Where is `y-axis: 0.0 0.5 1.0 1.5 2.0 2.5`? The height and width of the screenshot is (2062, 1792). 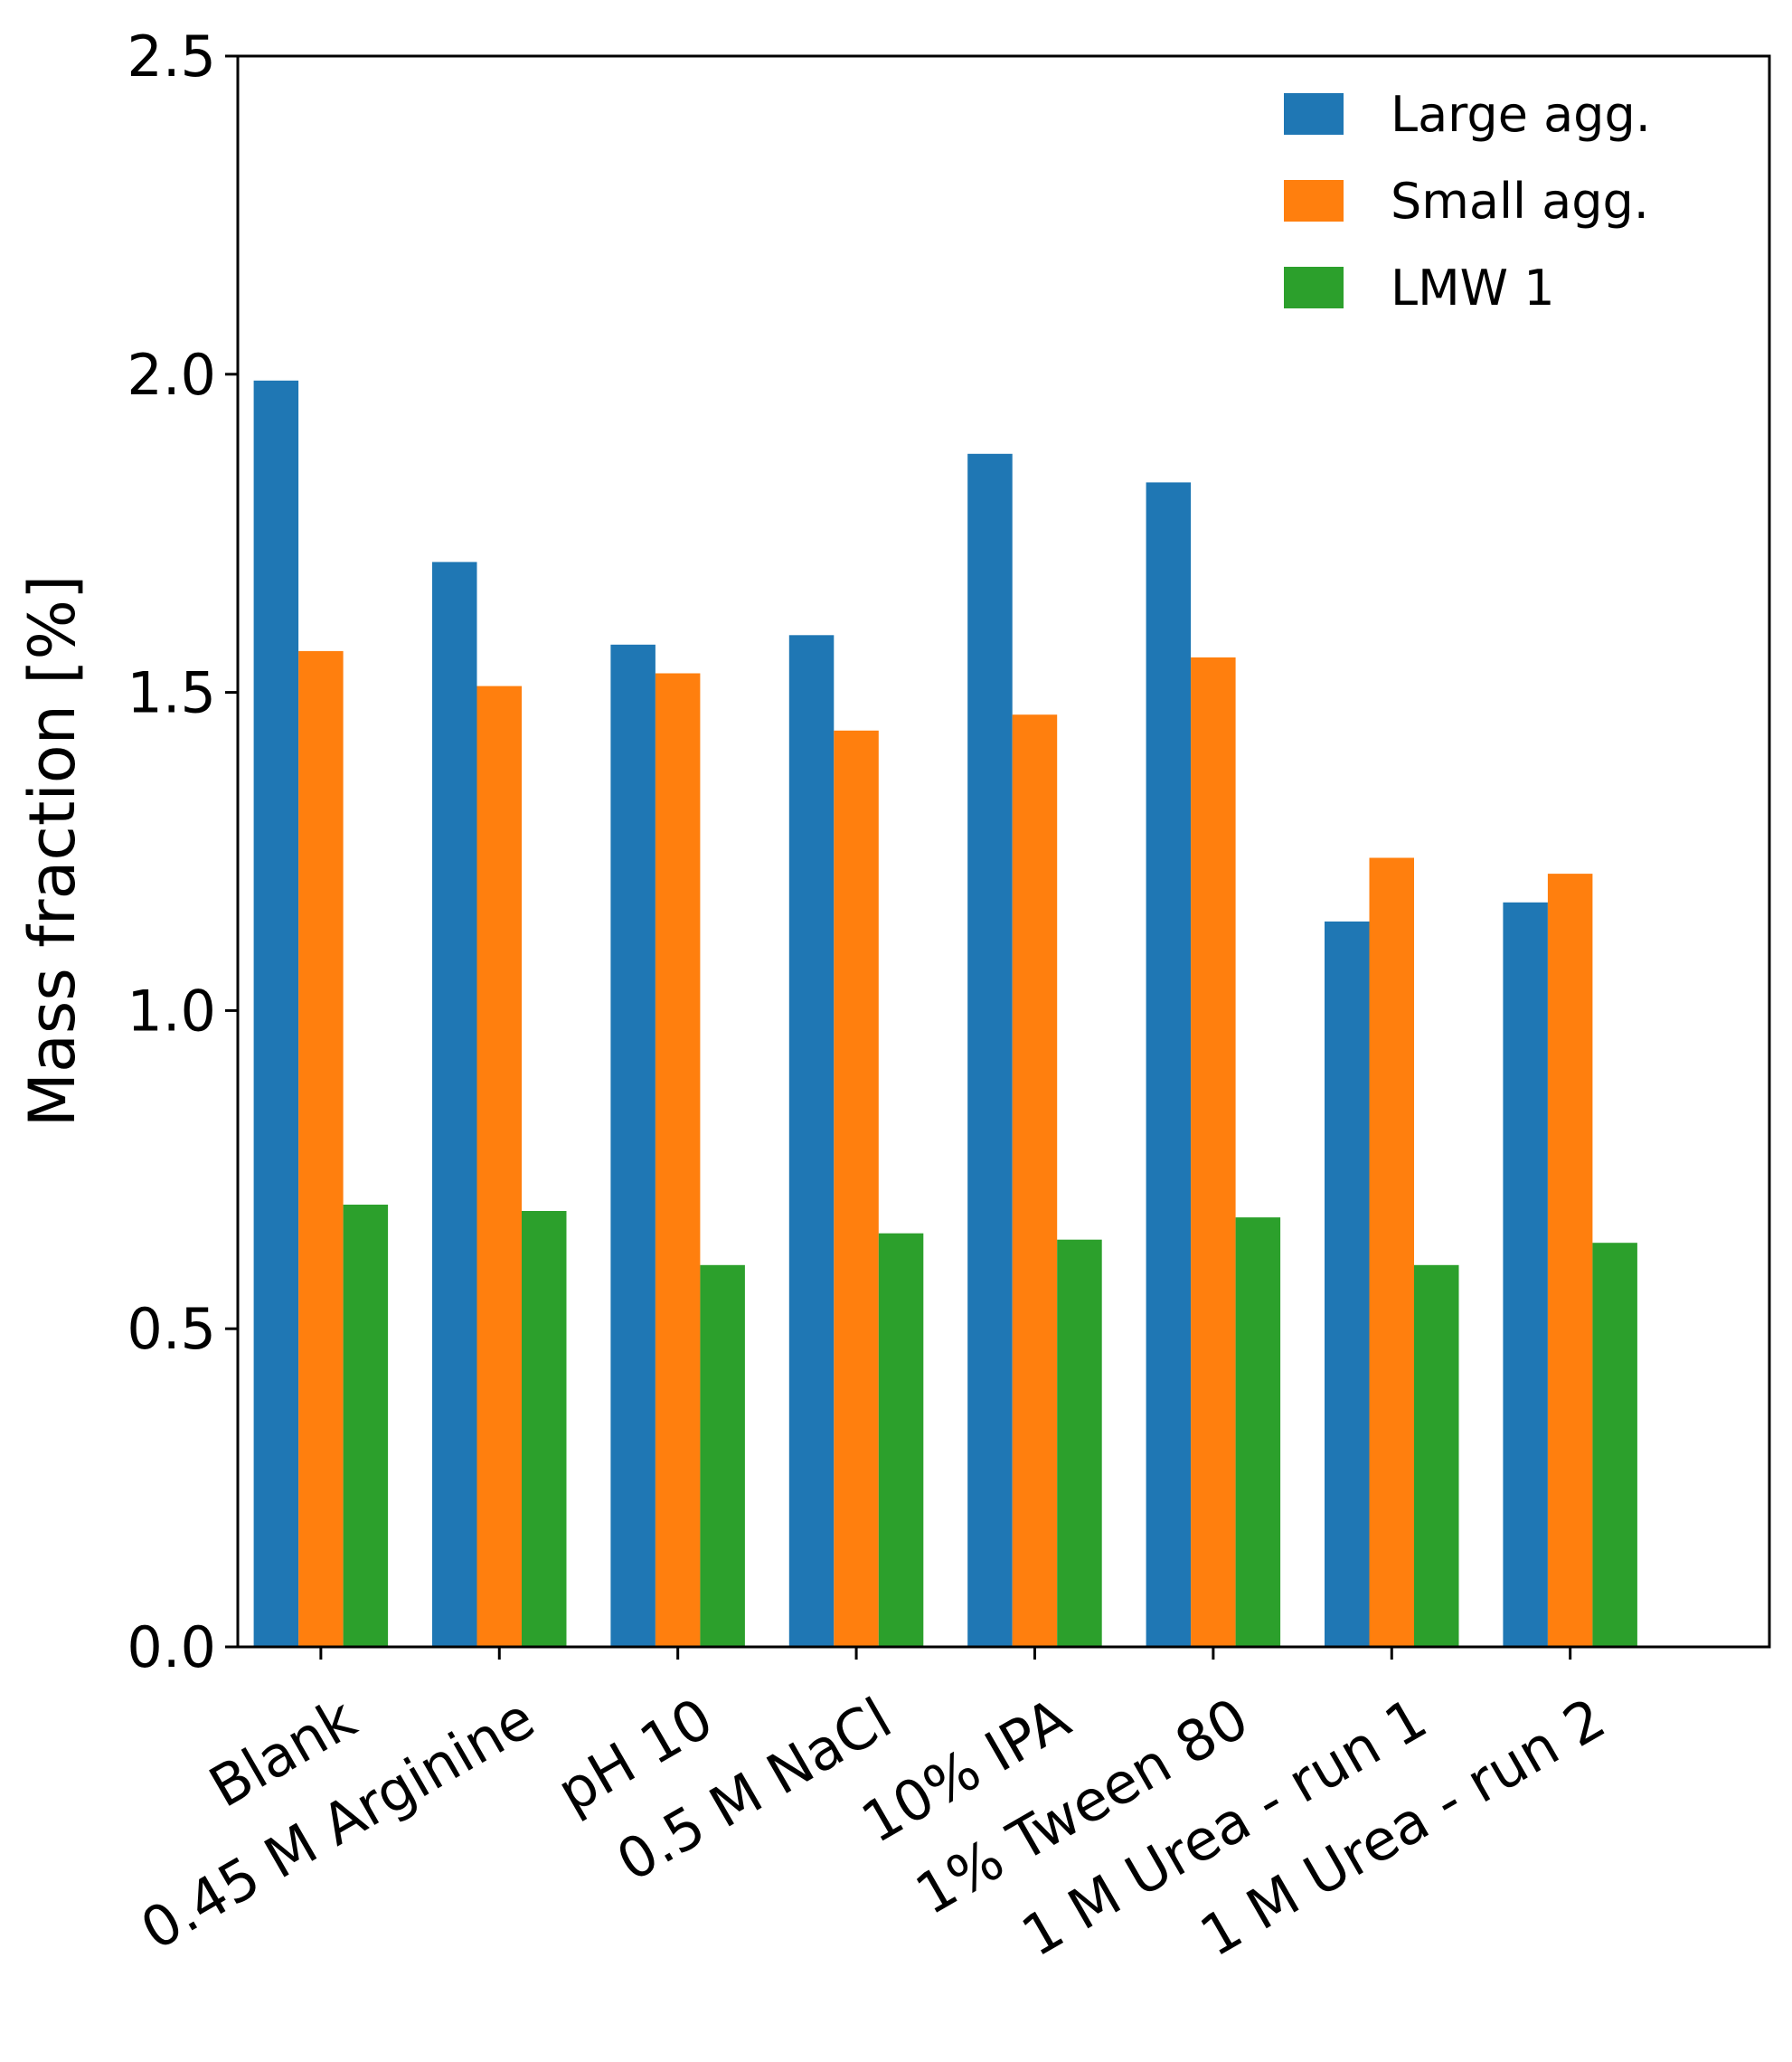 y-axis: 0.0 0.5 1.0 1.5 2.0 2.5 is located at coordinates (183, 852).